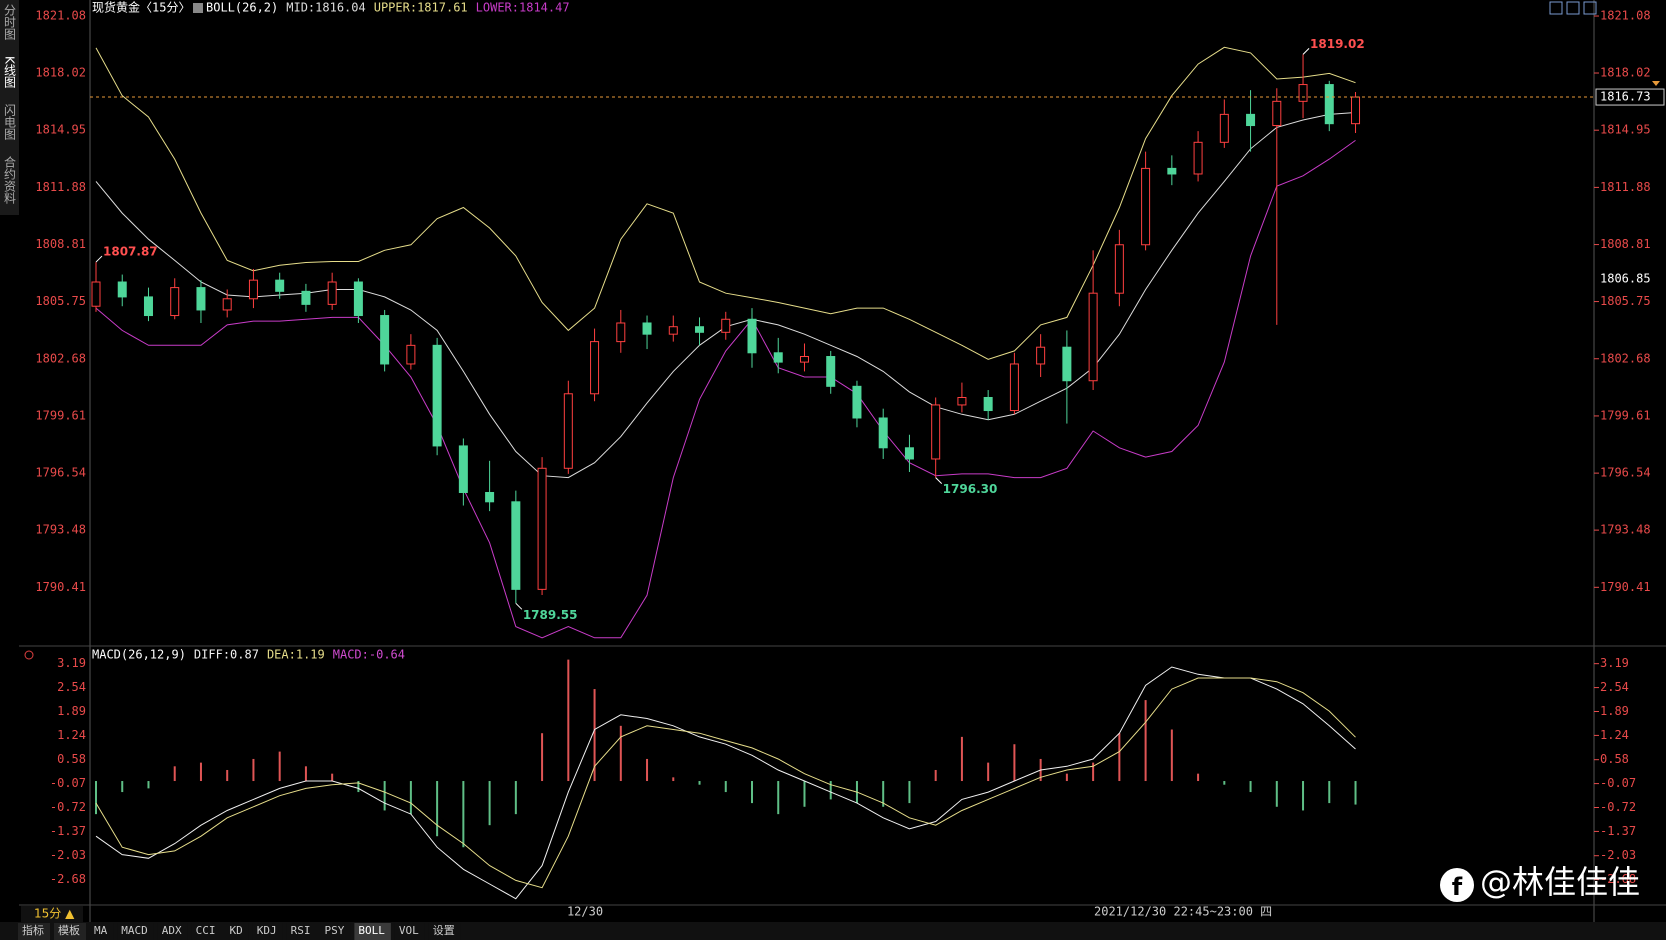  I want to click on toolbar, so click(833, 931).